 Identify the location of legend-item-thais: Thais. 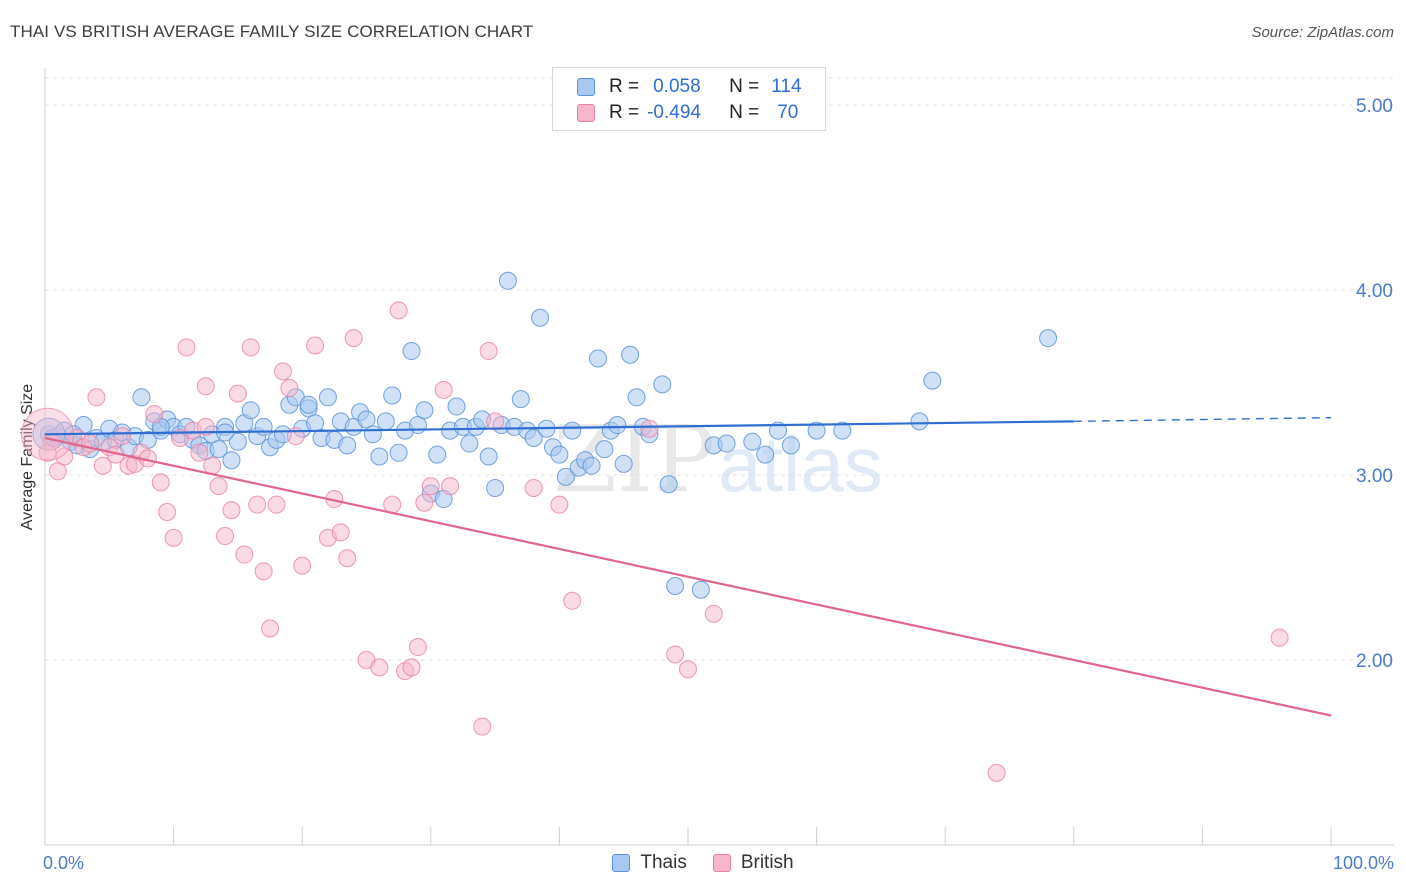
(649, 863).